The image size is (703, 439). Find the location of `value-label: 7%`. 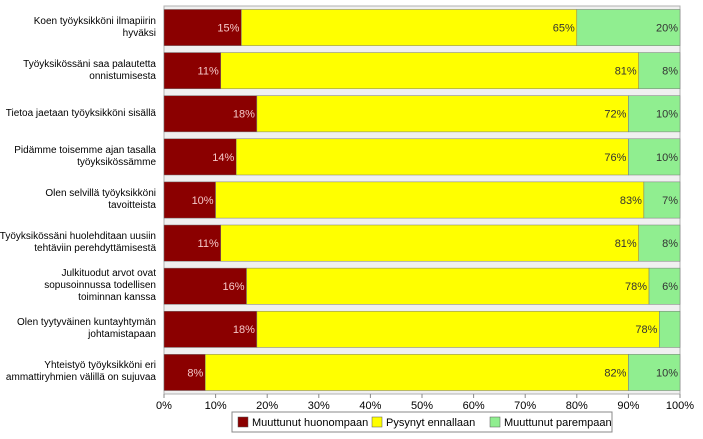

value-label: 7% is located at coordinates (670, 201).